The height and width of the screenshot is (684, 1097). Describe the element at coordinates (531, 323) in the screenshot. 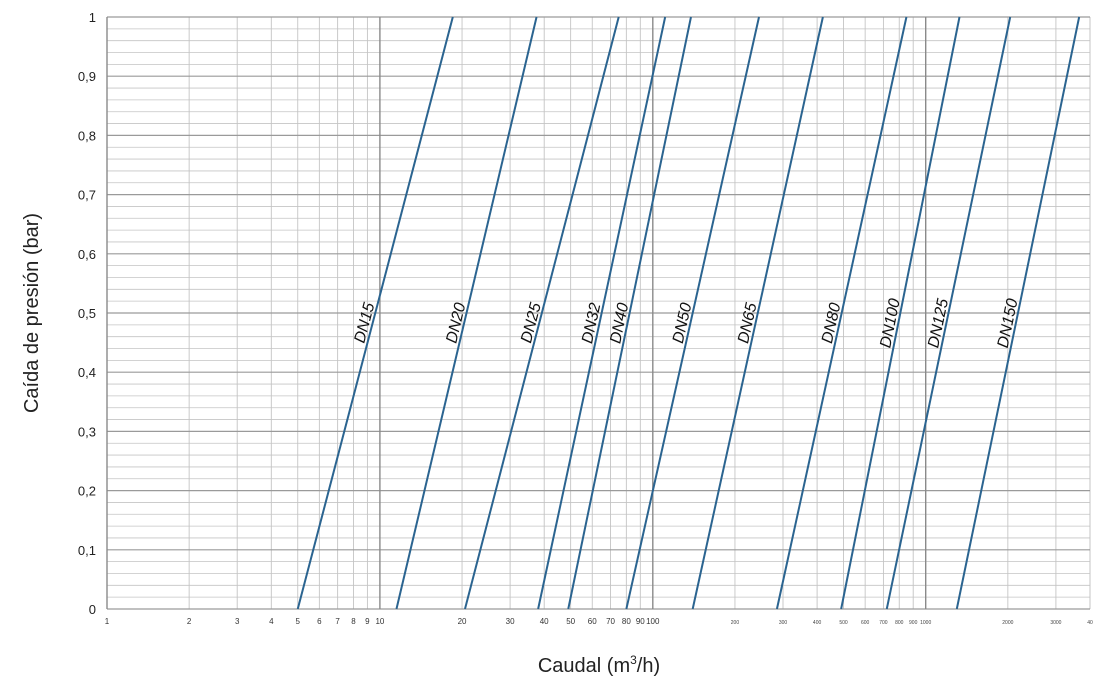

I see `series-label-dn25: DN25` at that location.